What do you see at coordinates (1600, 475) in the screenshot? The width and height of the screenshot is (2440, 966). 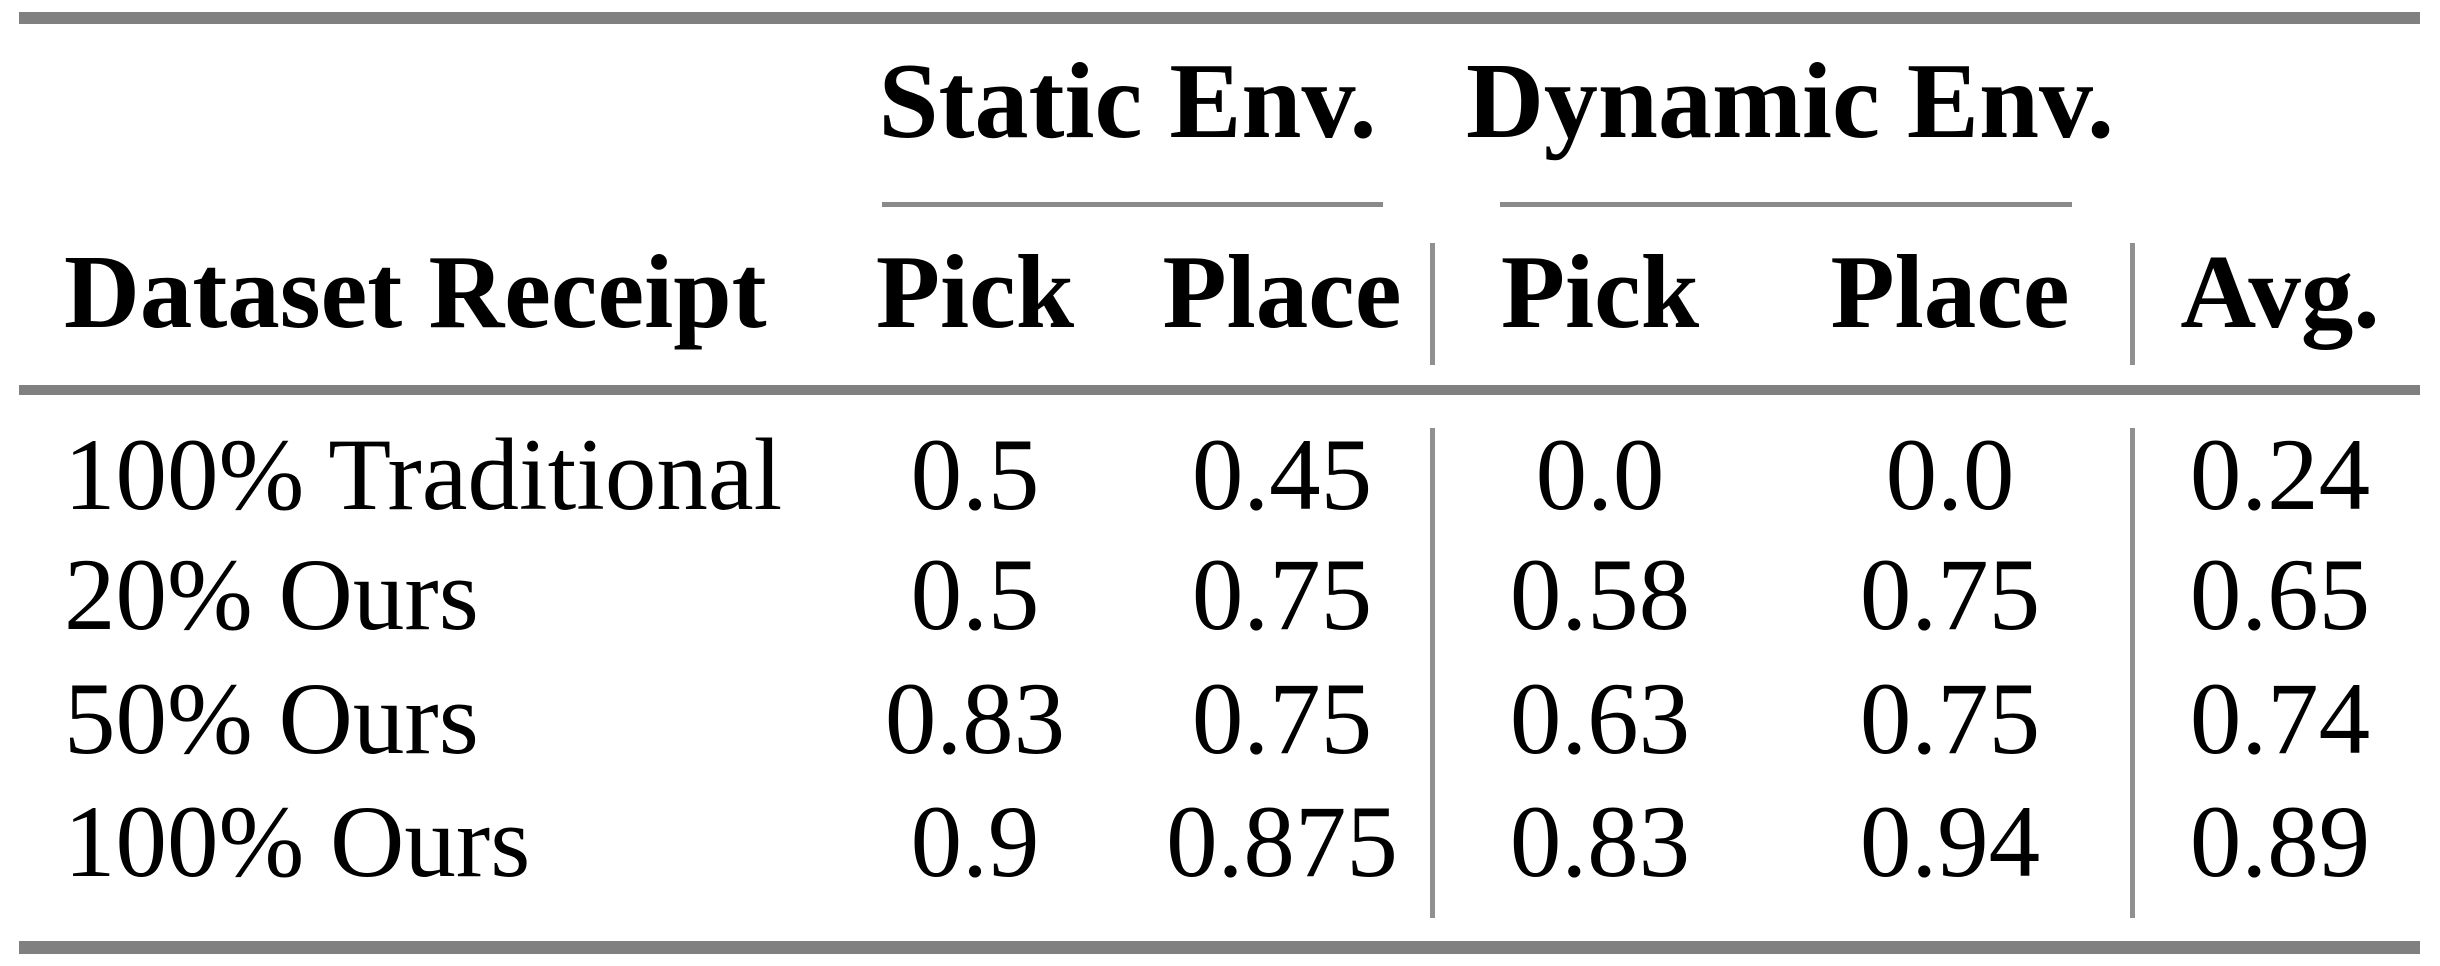 I see `cell-dynamic-pick: 0.0` at bounding box center [1600, 475].